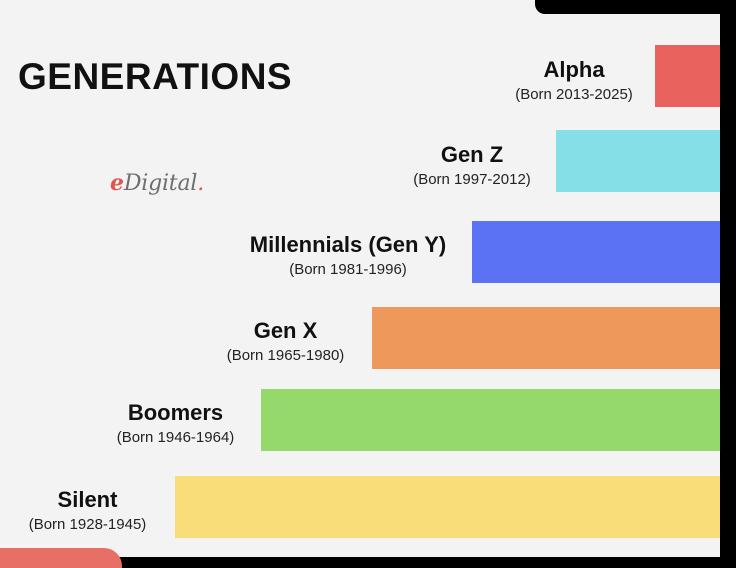 The image size is (736, 568). I want to click on label-silent: Silent (Born 1928-1945), so click(87, 511).